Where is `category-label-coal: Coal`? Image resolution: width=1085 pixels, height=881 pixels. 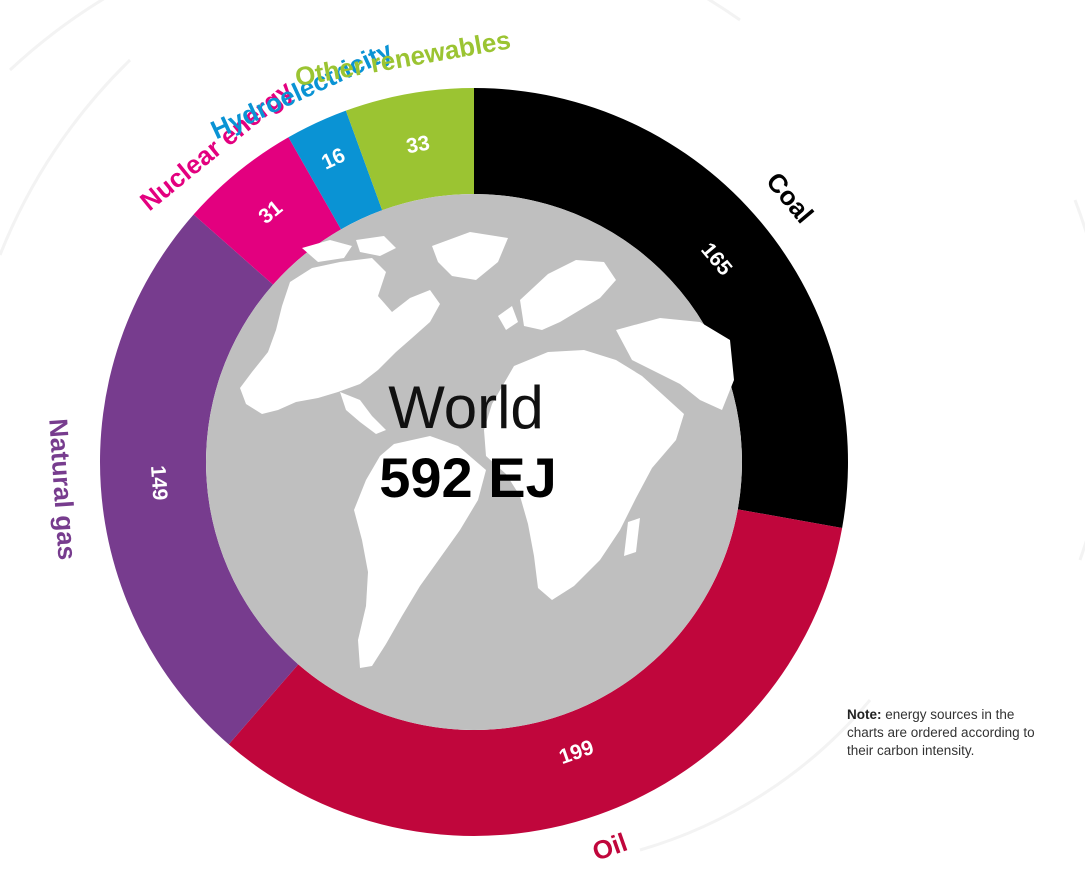
category-label-coal: Coal is located at coordinates (789, 197).